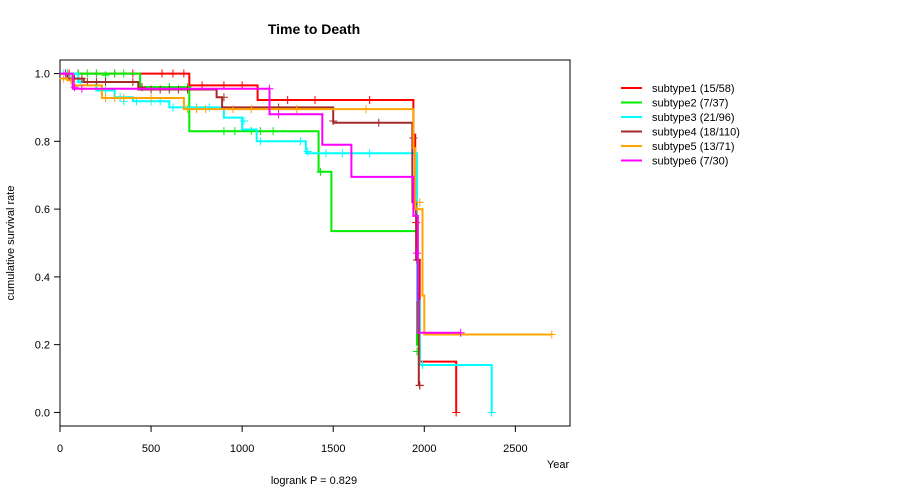 Image resolution: width=900 pixels, height=500 pixels. I want to click on y-tick-label: 0.8, so click(42, 142).